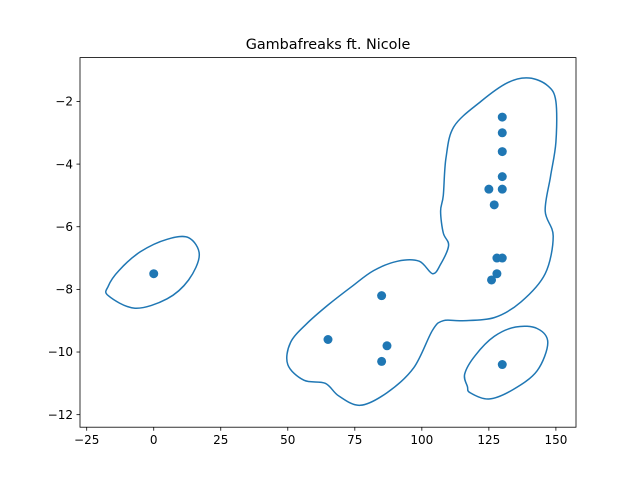  I want to click on x-tick-label: 0, so click(154, 440).